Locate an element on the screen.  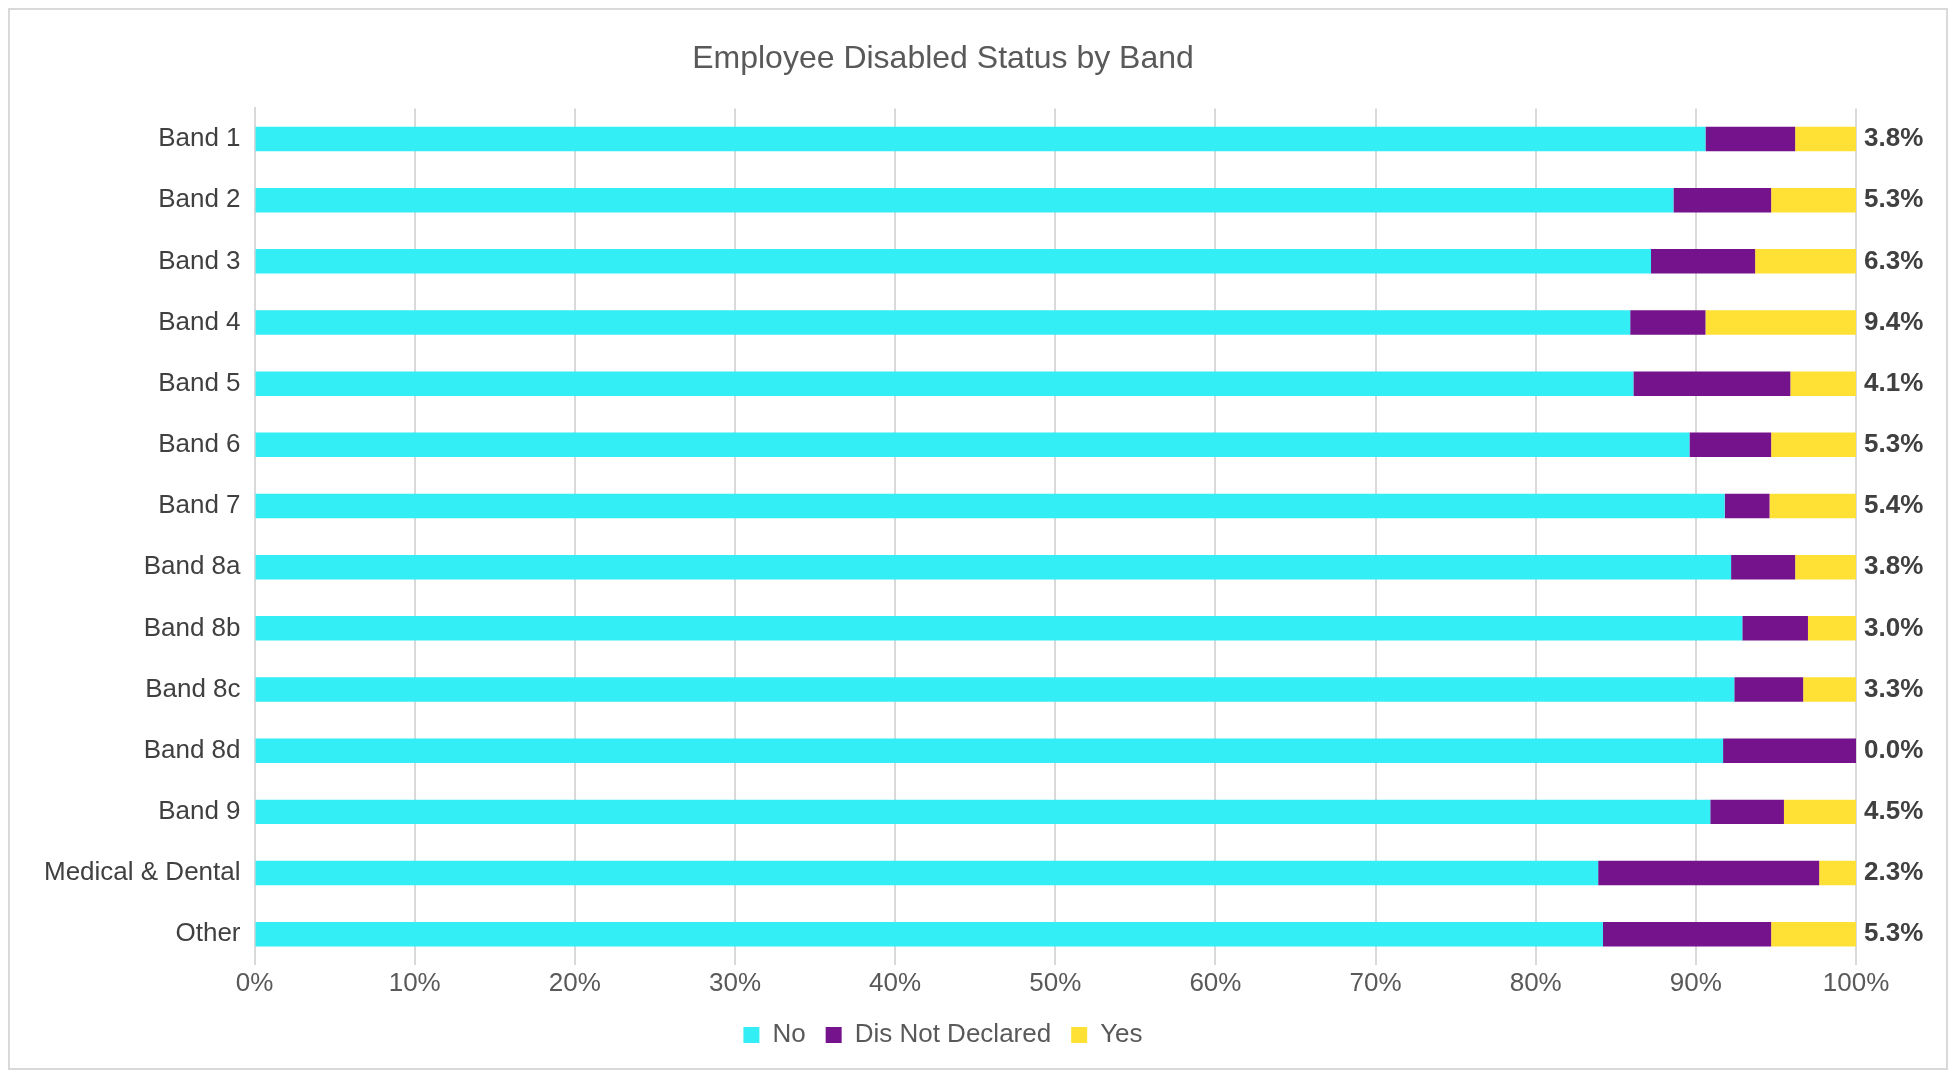
x-tick-label: 50% is located at coordinates (1055, 981).